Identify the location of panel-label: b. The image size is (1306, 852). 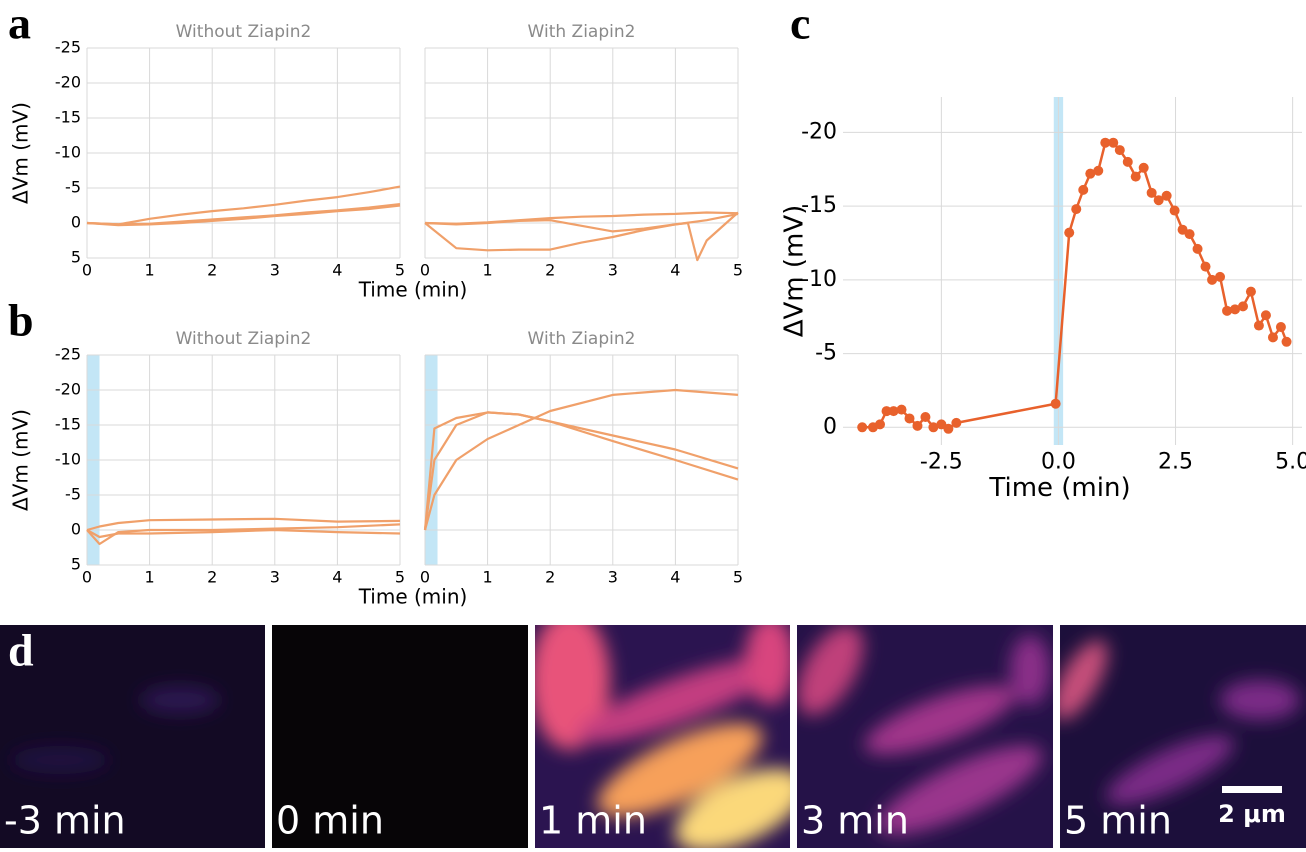
(21, 320).